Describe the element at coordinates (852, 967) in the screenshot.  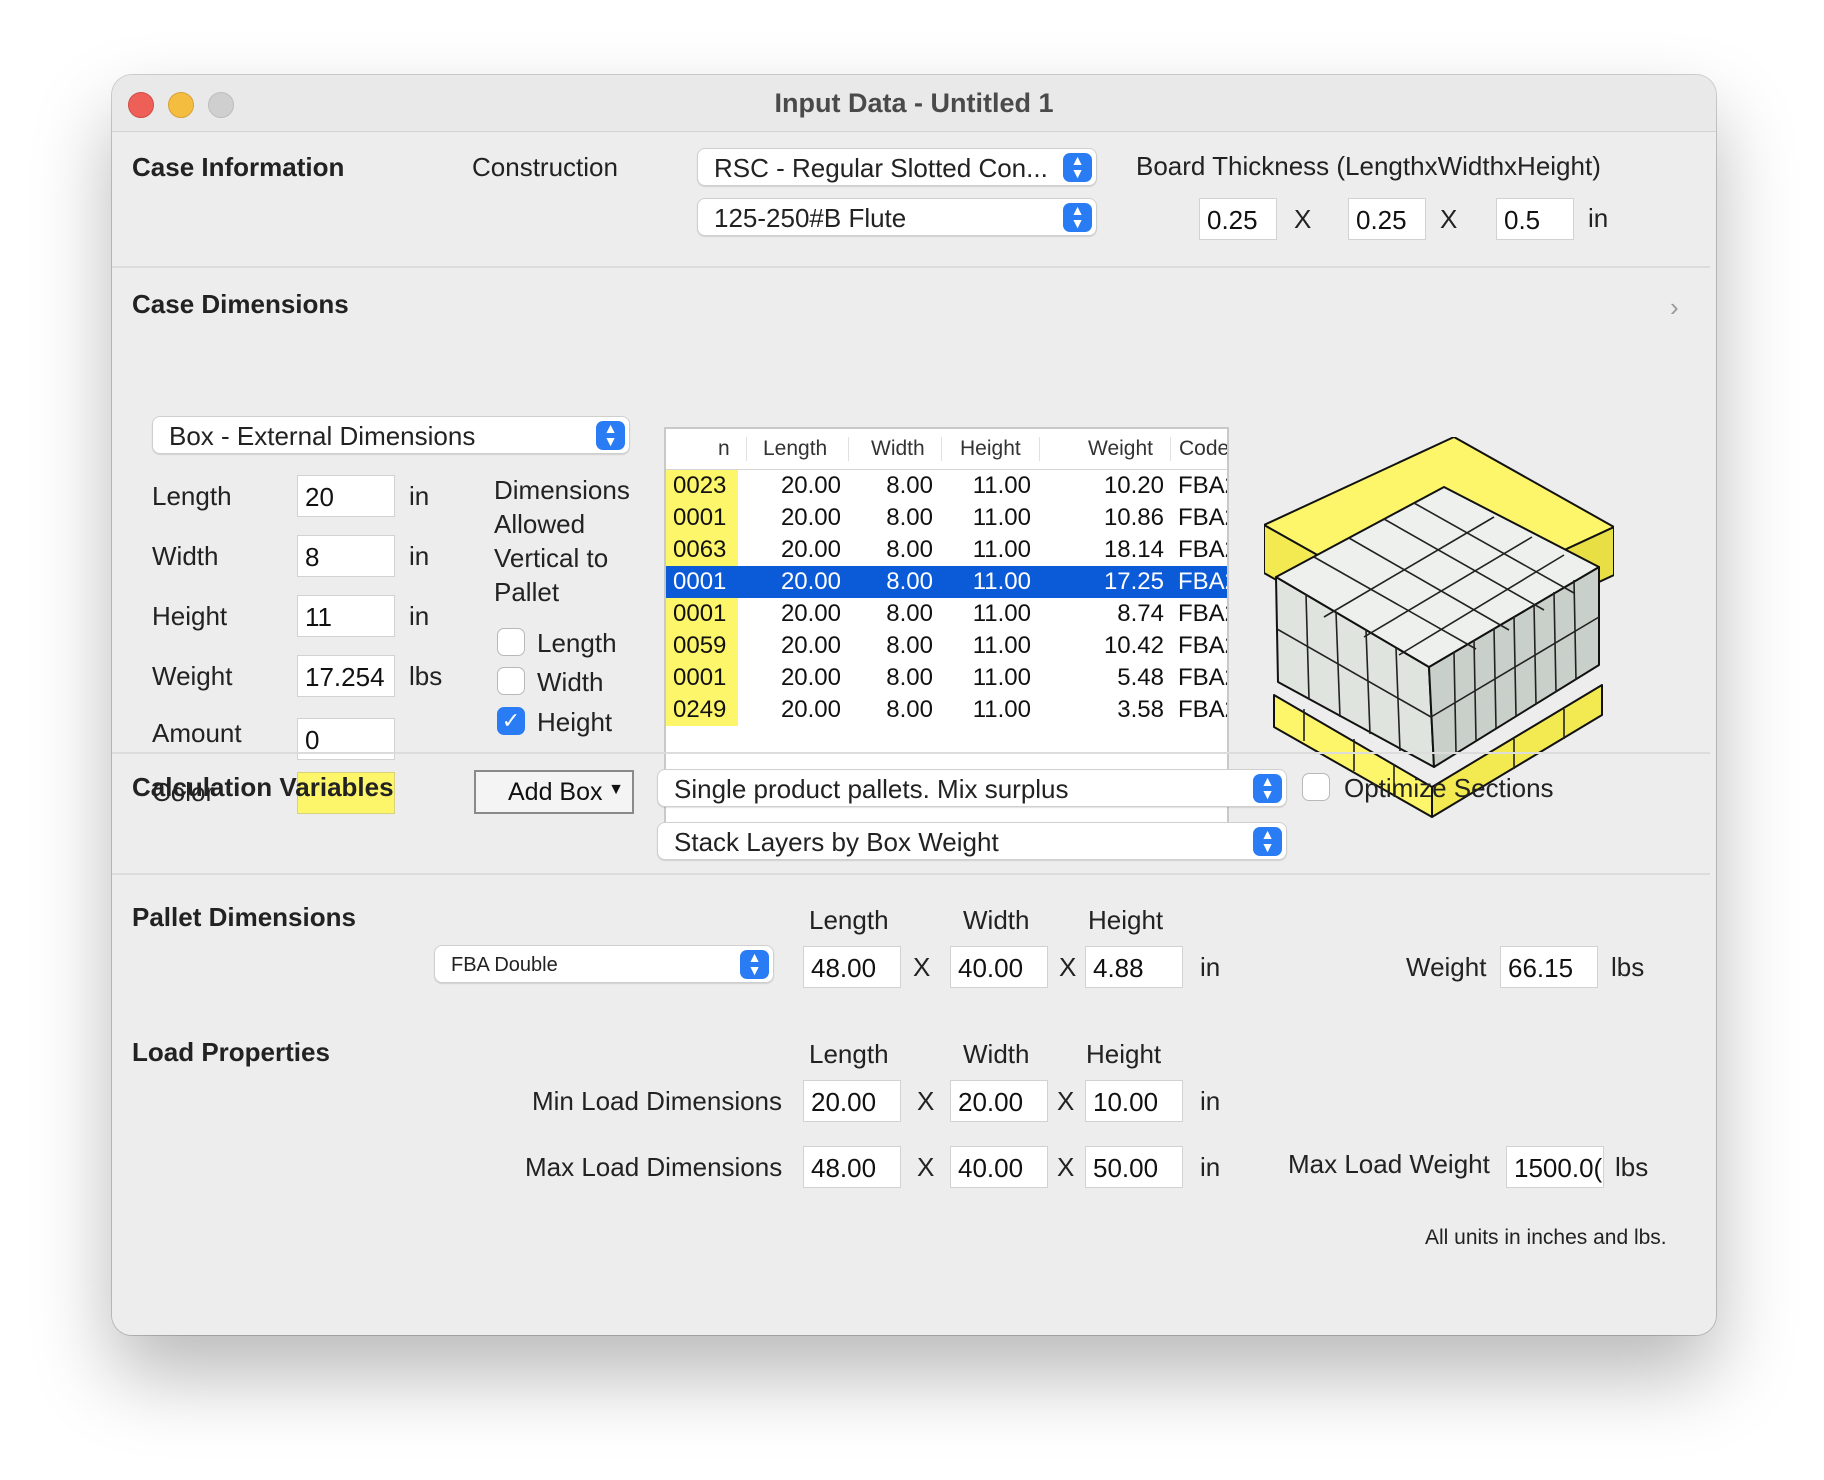
I see `pallet-length-field: 48.00` at that location.